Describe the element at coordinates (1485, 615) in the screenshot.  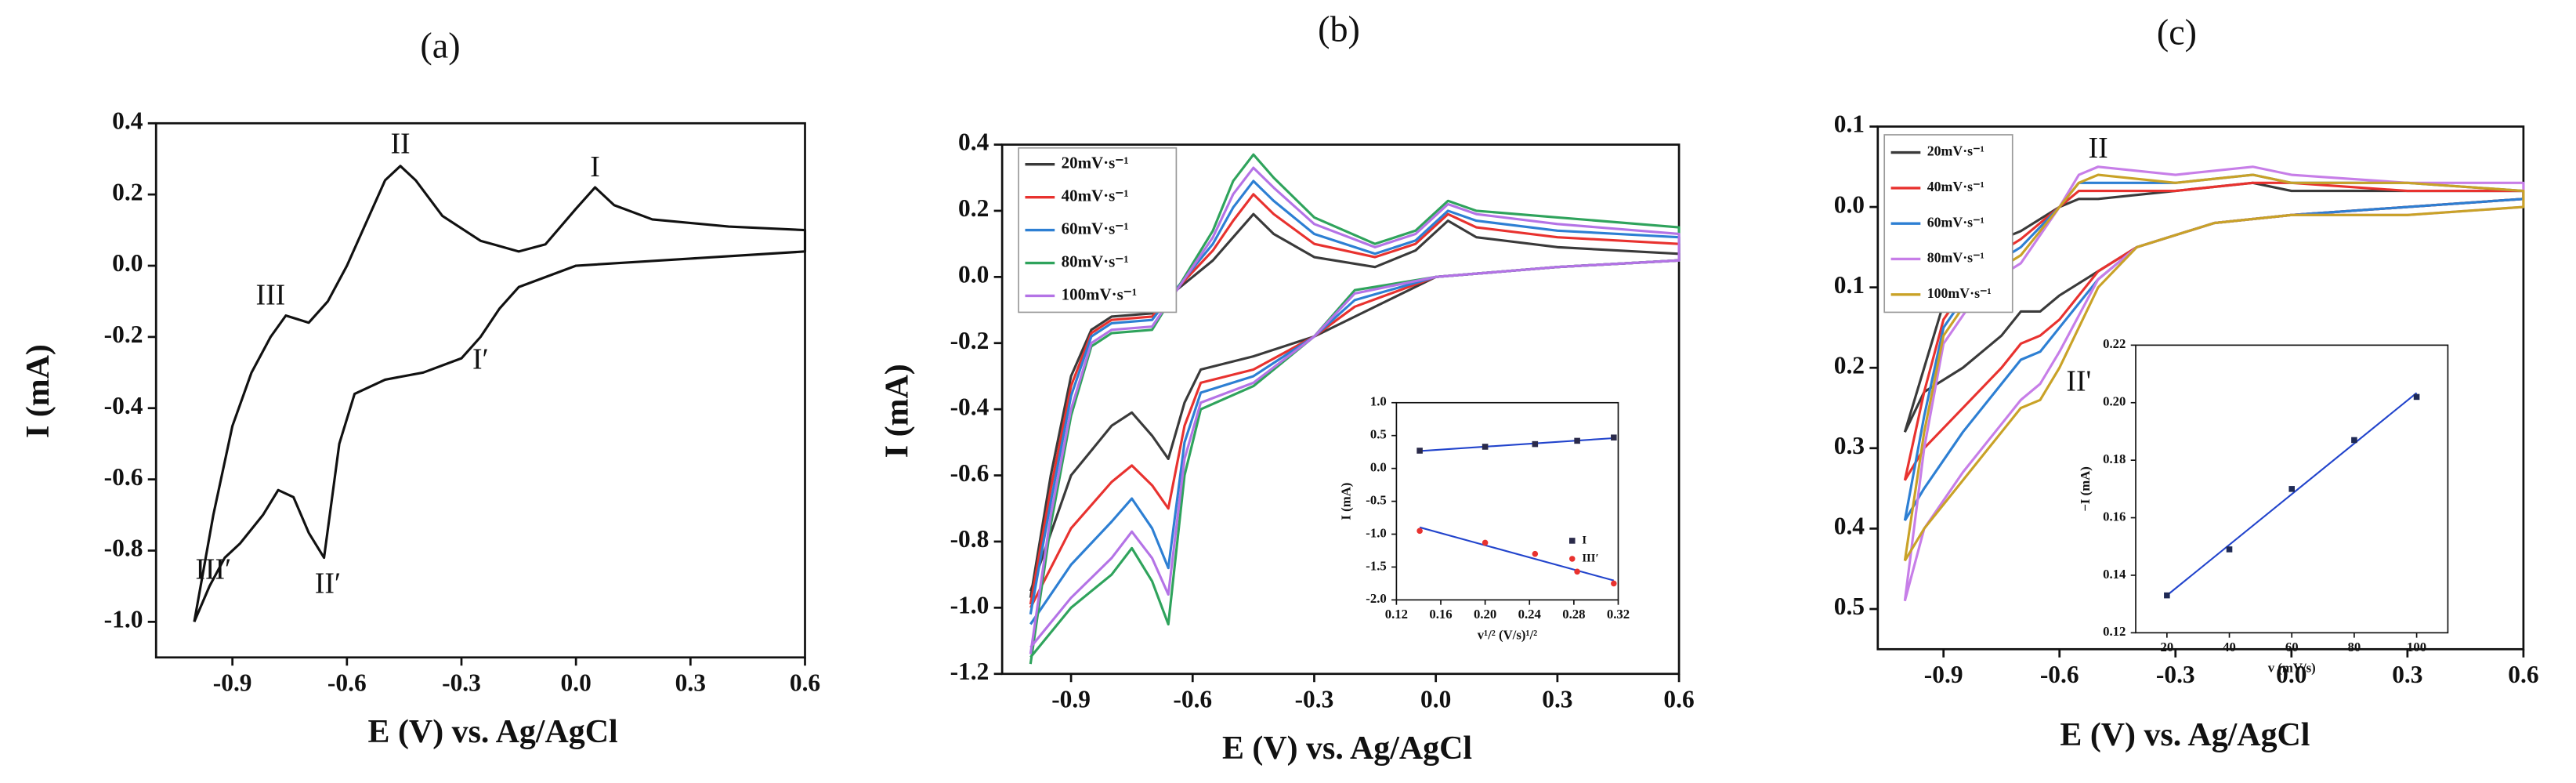
I see `x-tick-label: 0.20` at that location.